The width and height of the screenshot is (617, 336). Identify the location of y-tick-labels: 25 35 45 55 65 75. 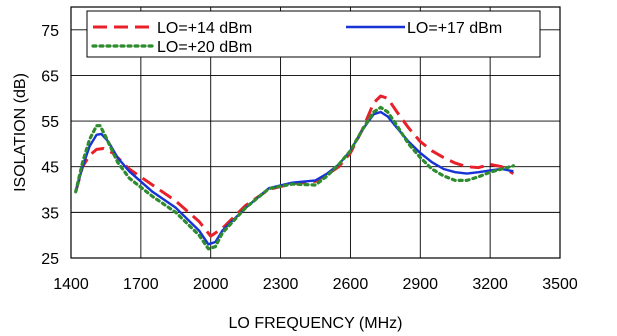
(50, 145).